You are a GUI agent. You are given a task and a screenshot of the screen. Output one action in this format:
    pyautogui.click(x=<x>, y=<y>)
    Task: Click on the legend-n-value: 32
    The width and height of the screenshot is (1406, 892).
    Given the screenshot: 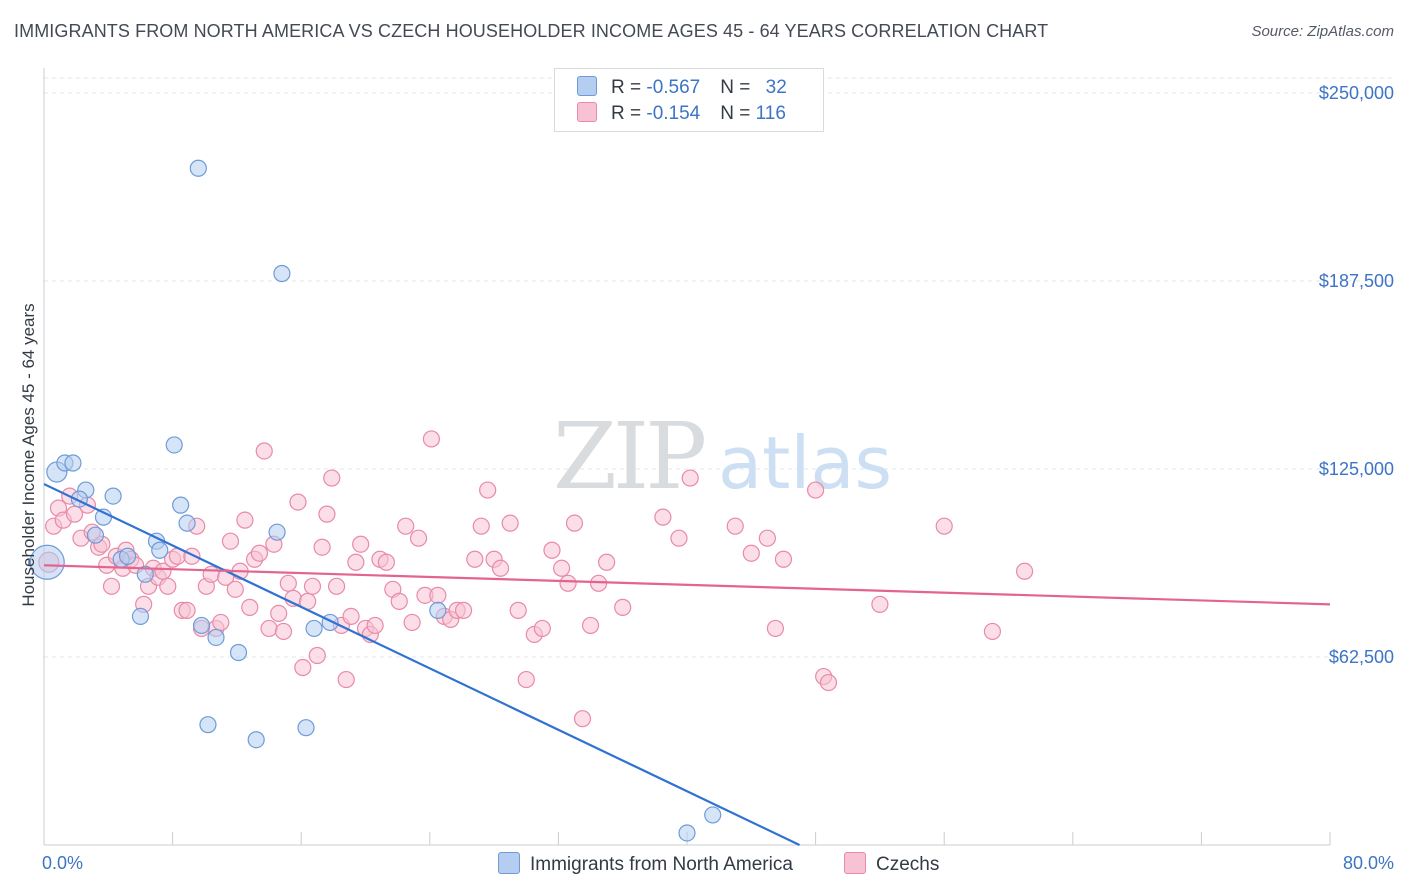 What is the action you would take?
    pyautogui.click(x=776, y=87)
    